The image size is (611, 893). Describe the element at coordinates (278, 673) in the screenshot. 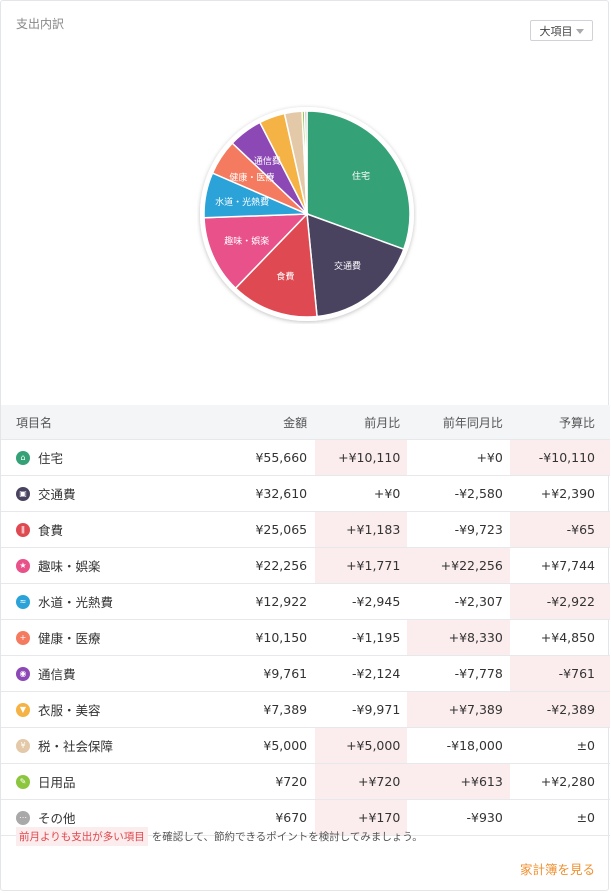

I see `amount-cell: ¥9,761` at that location.